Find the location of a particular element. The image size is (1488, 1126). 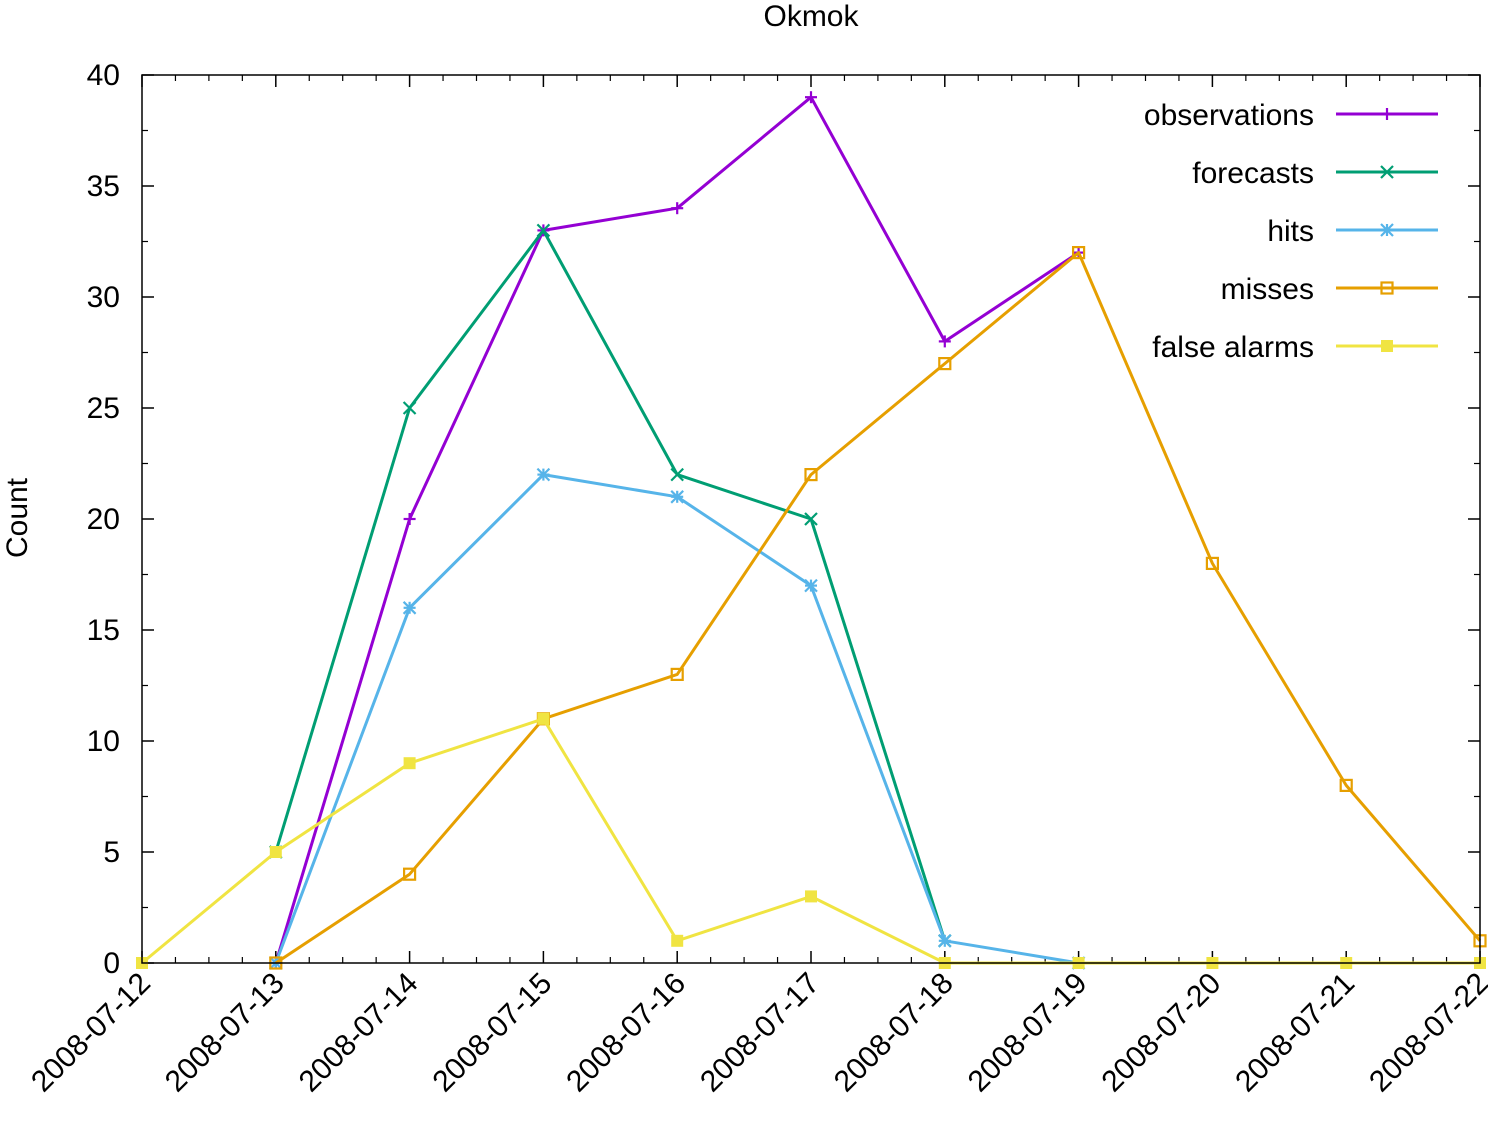

y-tick-label: 15 is located at coordinates (103, 630).